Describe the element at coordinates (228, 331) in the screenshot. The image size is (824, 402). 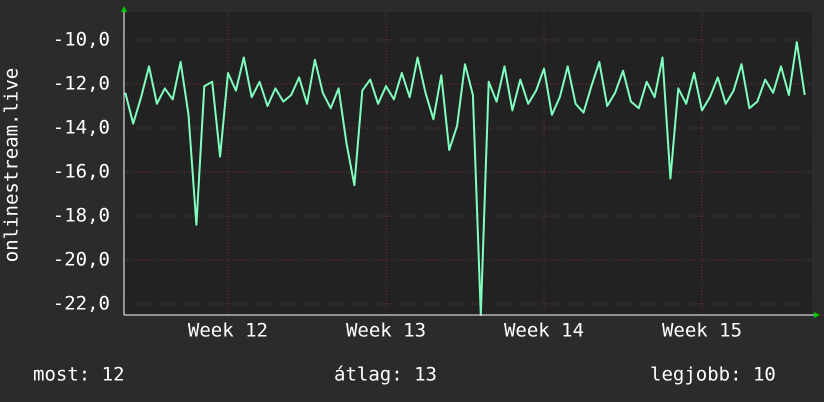
I see `x-tick-label: Week 12` at that location.